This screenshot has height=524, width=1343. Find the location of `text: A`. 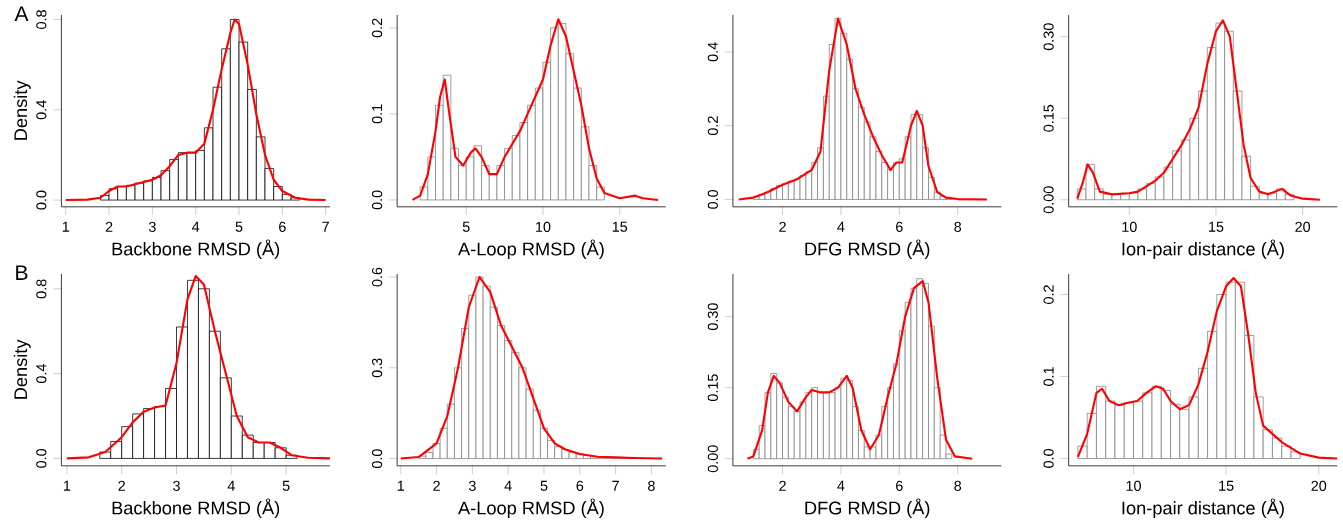

text: A is located at coordinates (21, 13).